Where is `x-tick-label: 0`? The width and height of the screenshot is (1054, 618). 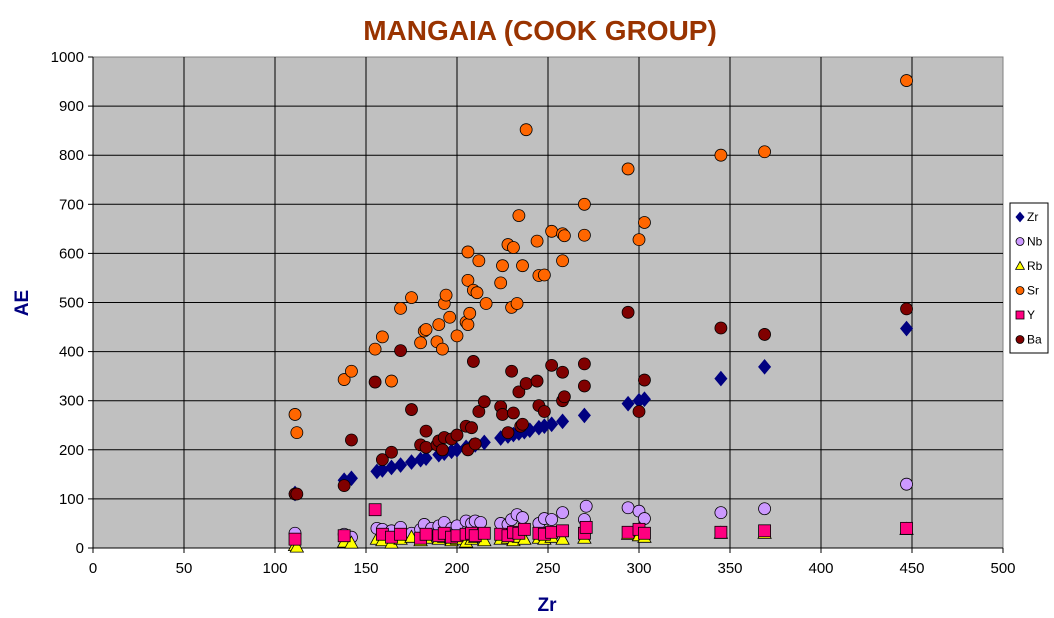 x-tick-label: 0 is located at coordinates (93, 568).